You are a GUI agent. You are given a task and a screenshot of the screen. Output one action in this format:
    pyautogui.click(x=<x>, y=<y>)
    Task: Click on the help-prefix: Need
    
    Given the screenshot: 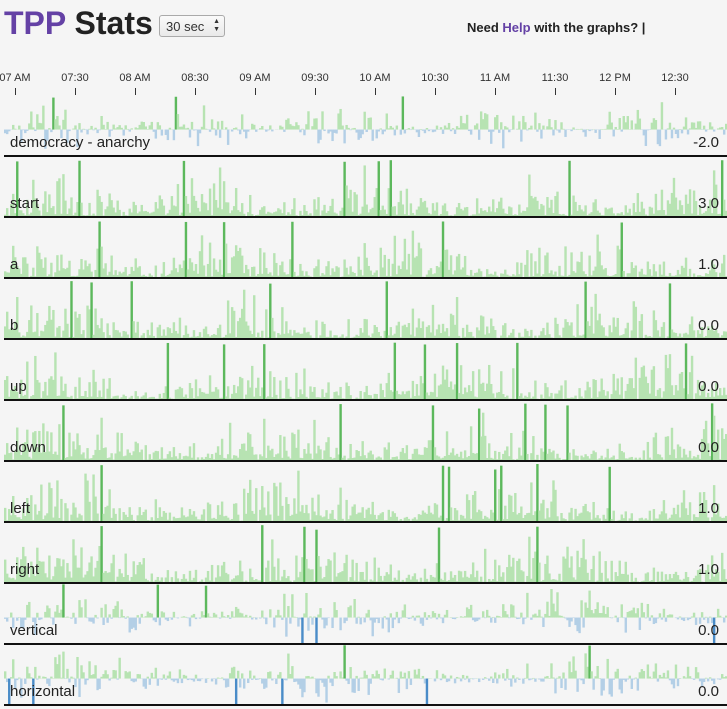 What is the action you would take?
    pyautogui.click(x=485, y=27)
    